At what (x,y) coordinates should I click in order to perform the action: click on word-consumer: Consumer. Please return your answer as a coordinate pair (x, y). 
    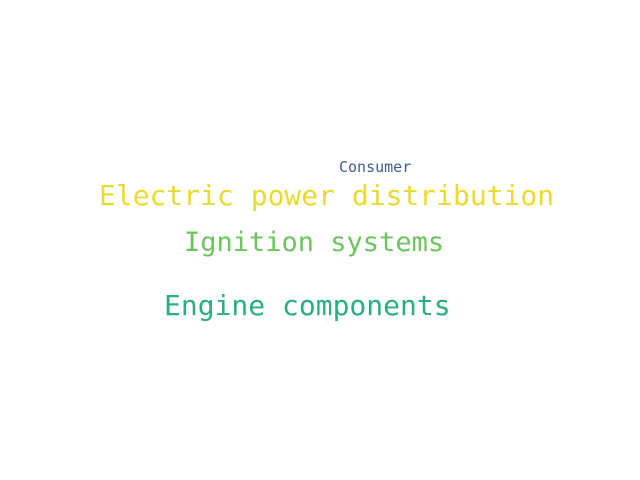
    Looking at the image, I should click on (375, 167).